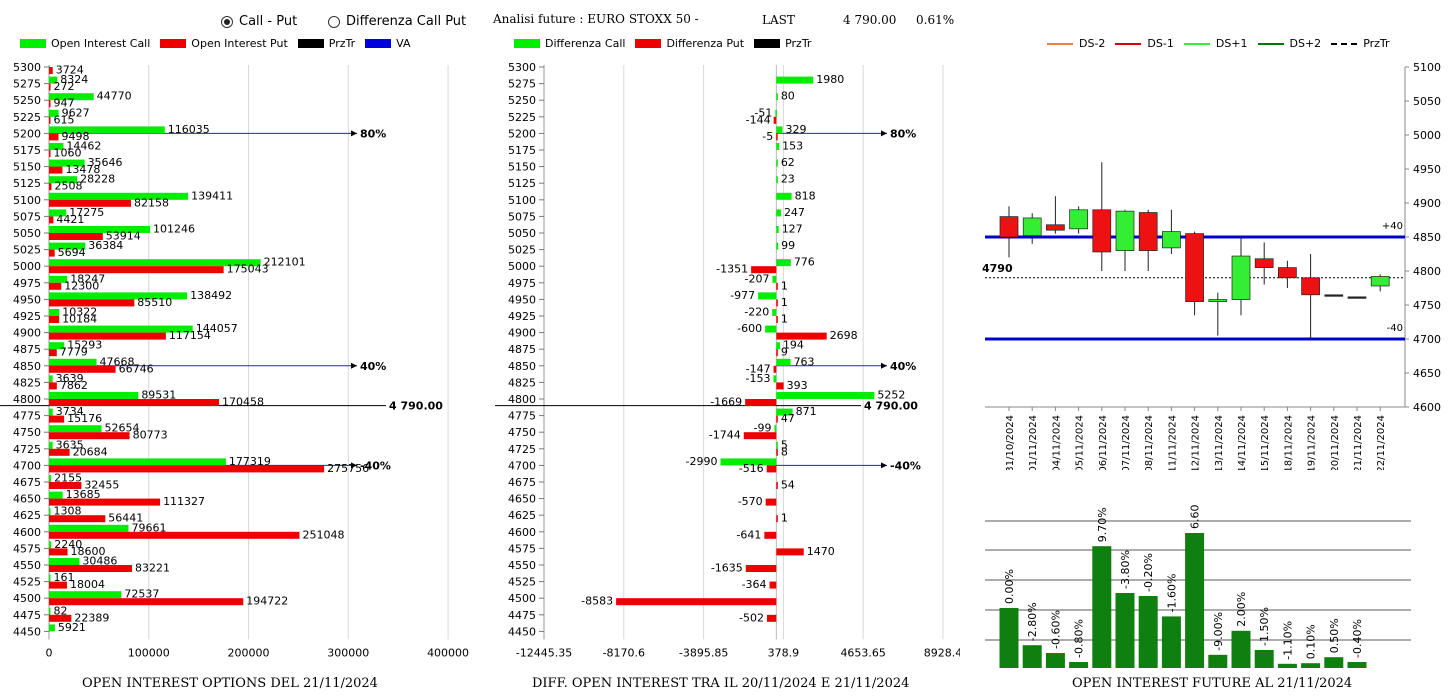  Describe the element at coordinates (795, 129) in the screenshot. I see `bar-value-label: 329` at that location.